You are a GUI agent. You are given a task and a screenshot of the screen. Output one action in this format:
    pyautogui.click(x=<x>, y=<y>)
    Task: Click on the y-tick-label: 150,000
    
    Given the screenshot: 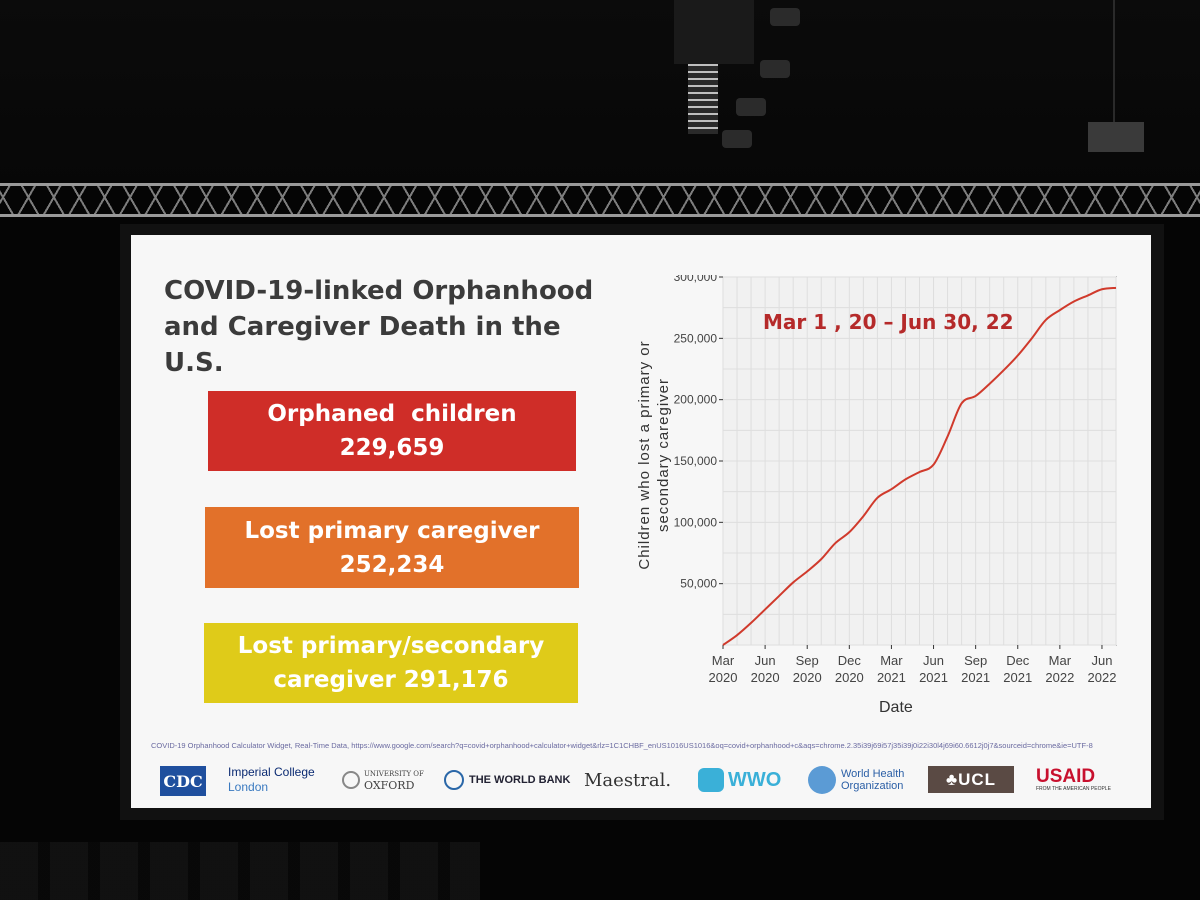 What is the action you would take?
    pyautogui.click(x=696, y=461)
    